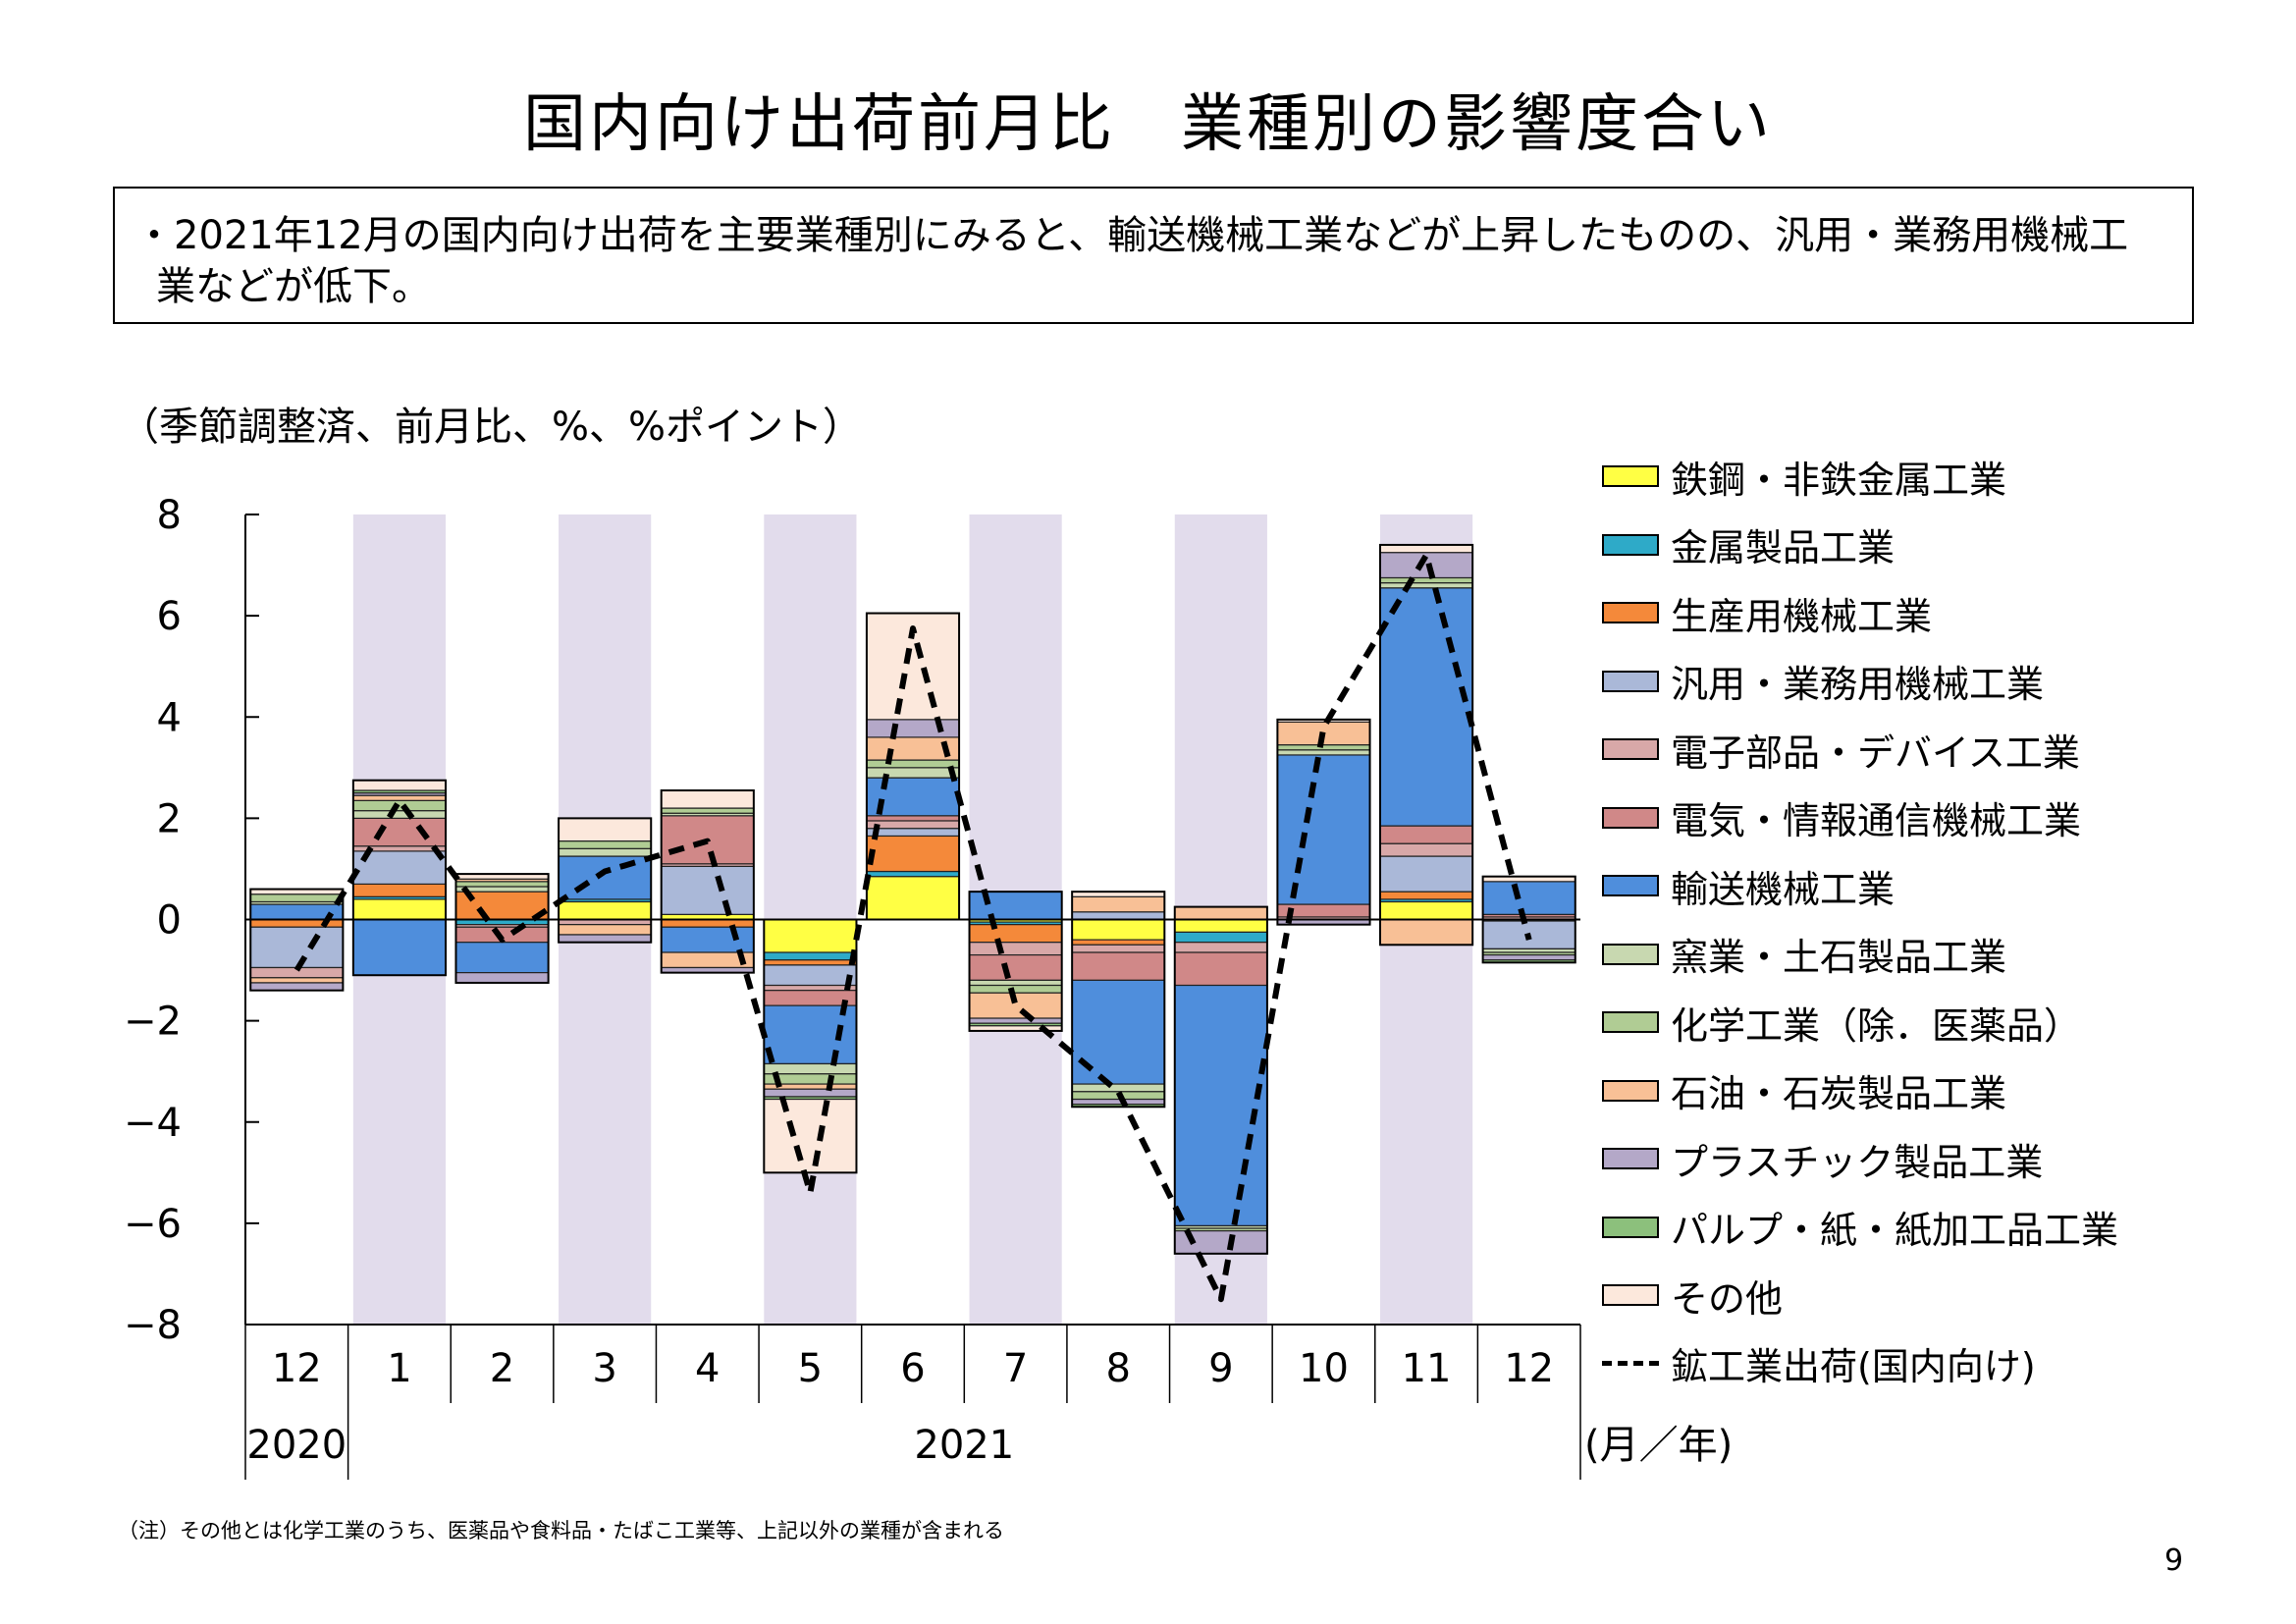  Describe the element at coordinates (1221, 925) in the screenshot. I see `bar-segment-s0-c9` at that location.